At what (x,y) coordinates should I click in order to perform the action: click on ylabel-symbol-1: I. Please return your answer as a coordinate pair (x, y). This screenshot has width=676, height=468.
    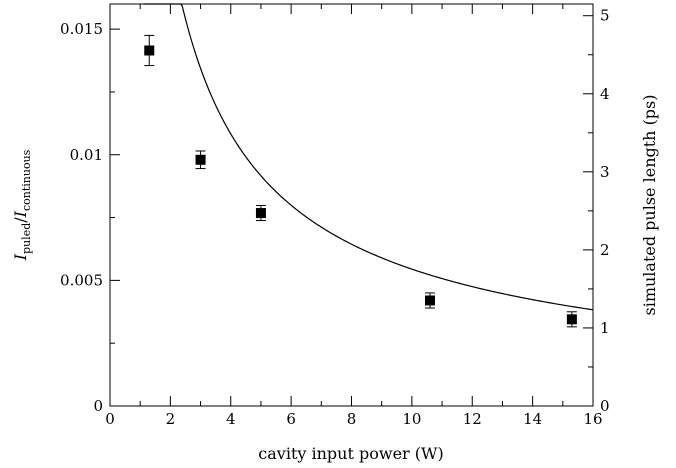
    Looking at the image, I should click on (20, 257).